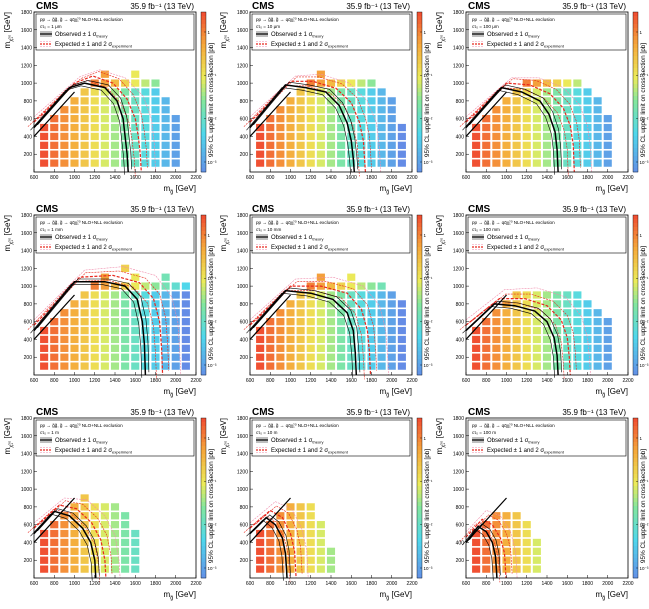  Describe the element at coordinates (428, 278) in the screenshot. I see `colorbar-tick-label: 10⁻¹` at that location.